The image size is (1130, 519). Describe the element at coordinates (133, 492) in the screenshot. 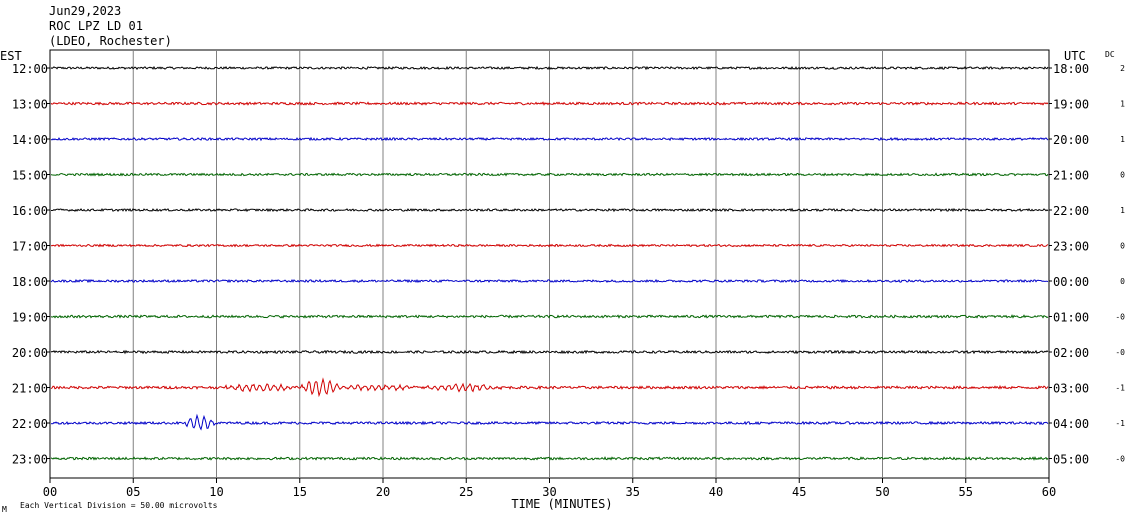

I see `x-tick-label: 05` at that location.